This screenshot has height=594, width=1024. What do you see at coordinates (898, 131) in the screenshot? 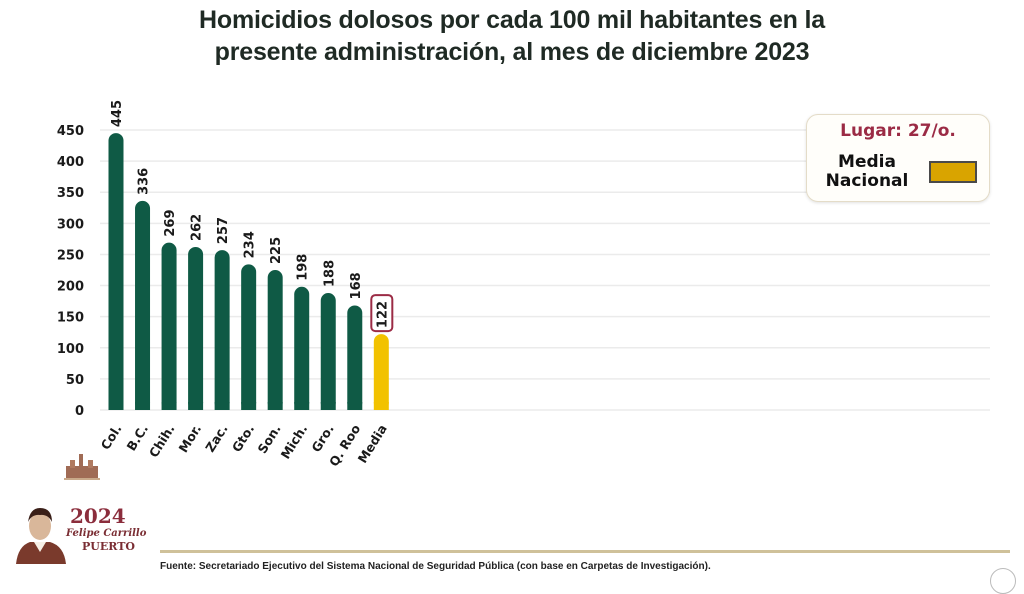
I see `rank-label: Lugar: 27/o.` at bounding box center [898, 131].